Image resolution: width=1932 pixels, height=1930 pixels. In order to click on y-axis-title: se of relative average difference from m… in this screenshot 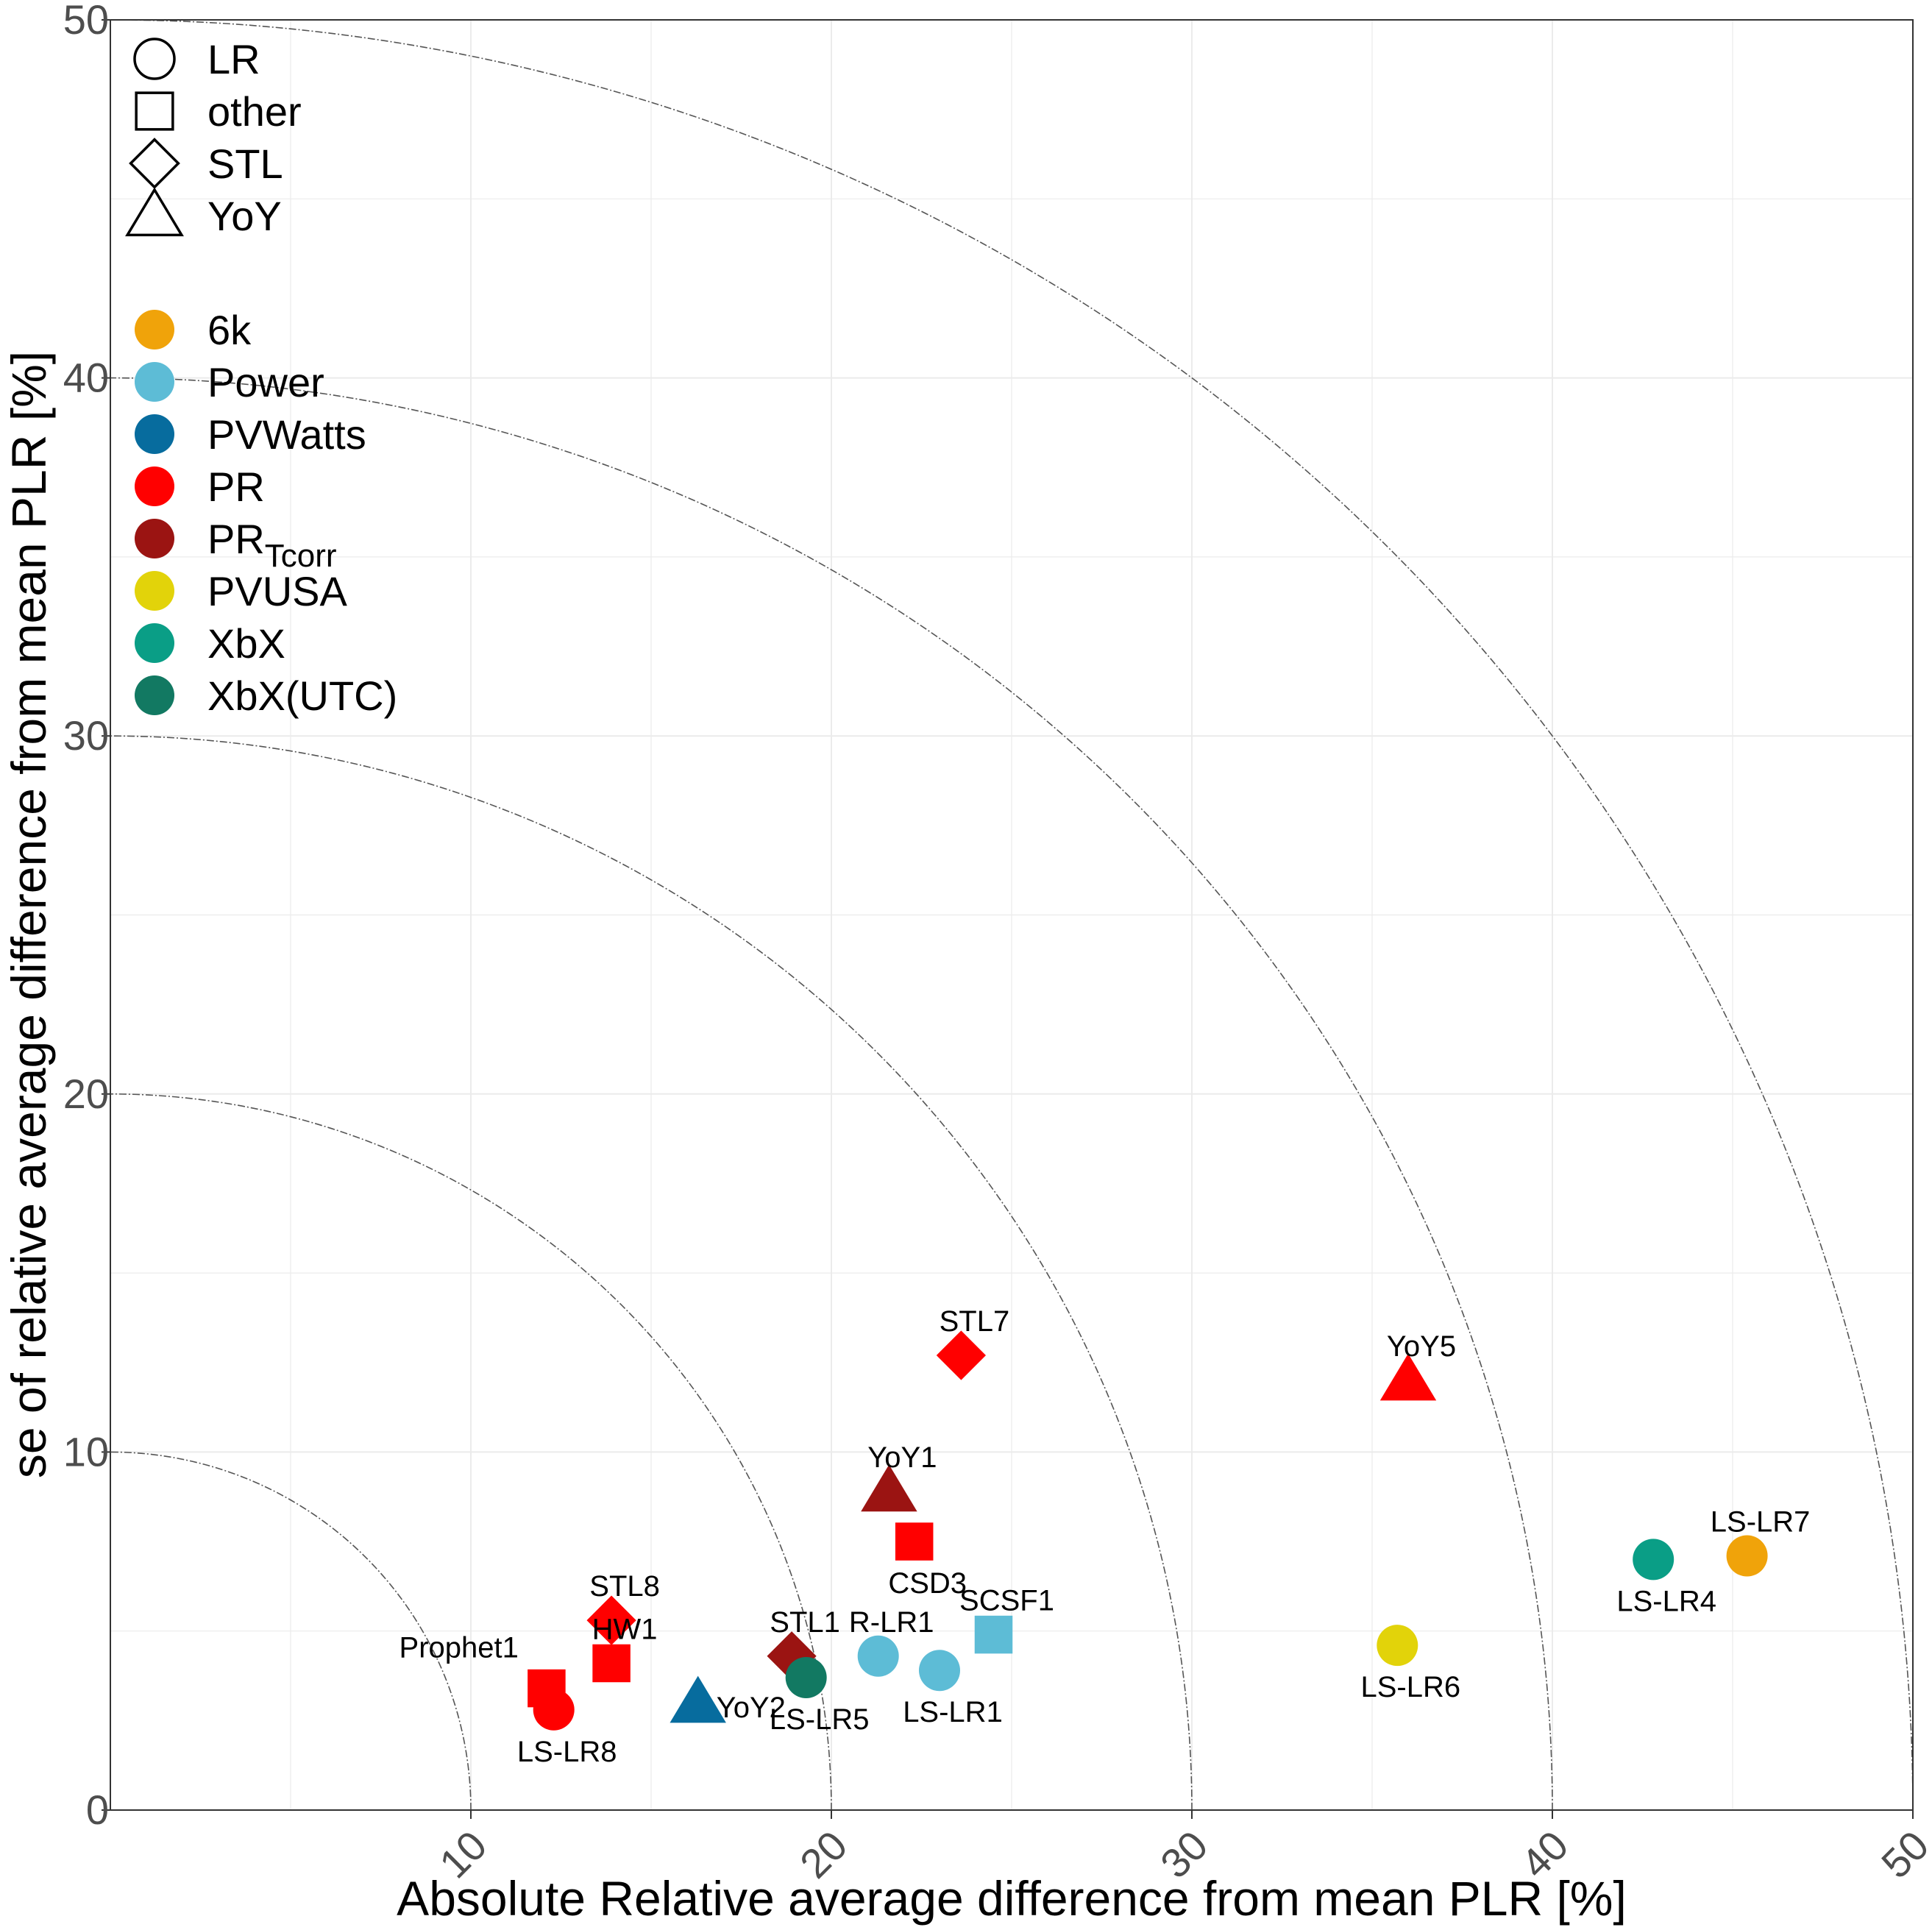, I will do `click(28, 914)`.